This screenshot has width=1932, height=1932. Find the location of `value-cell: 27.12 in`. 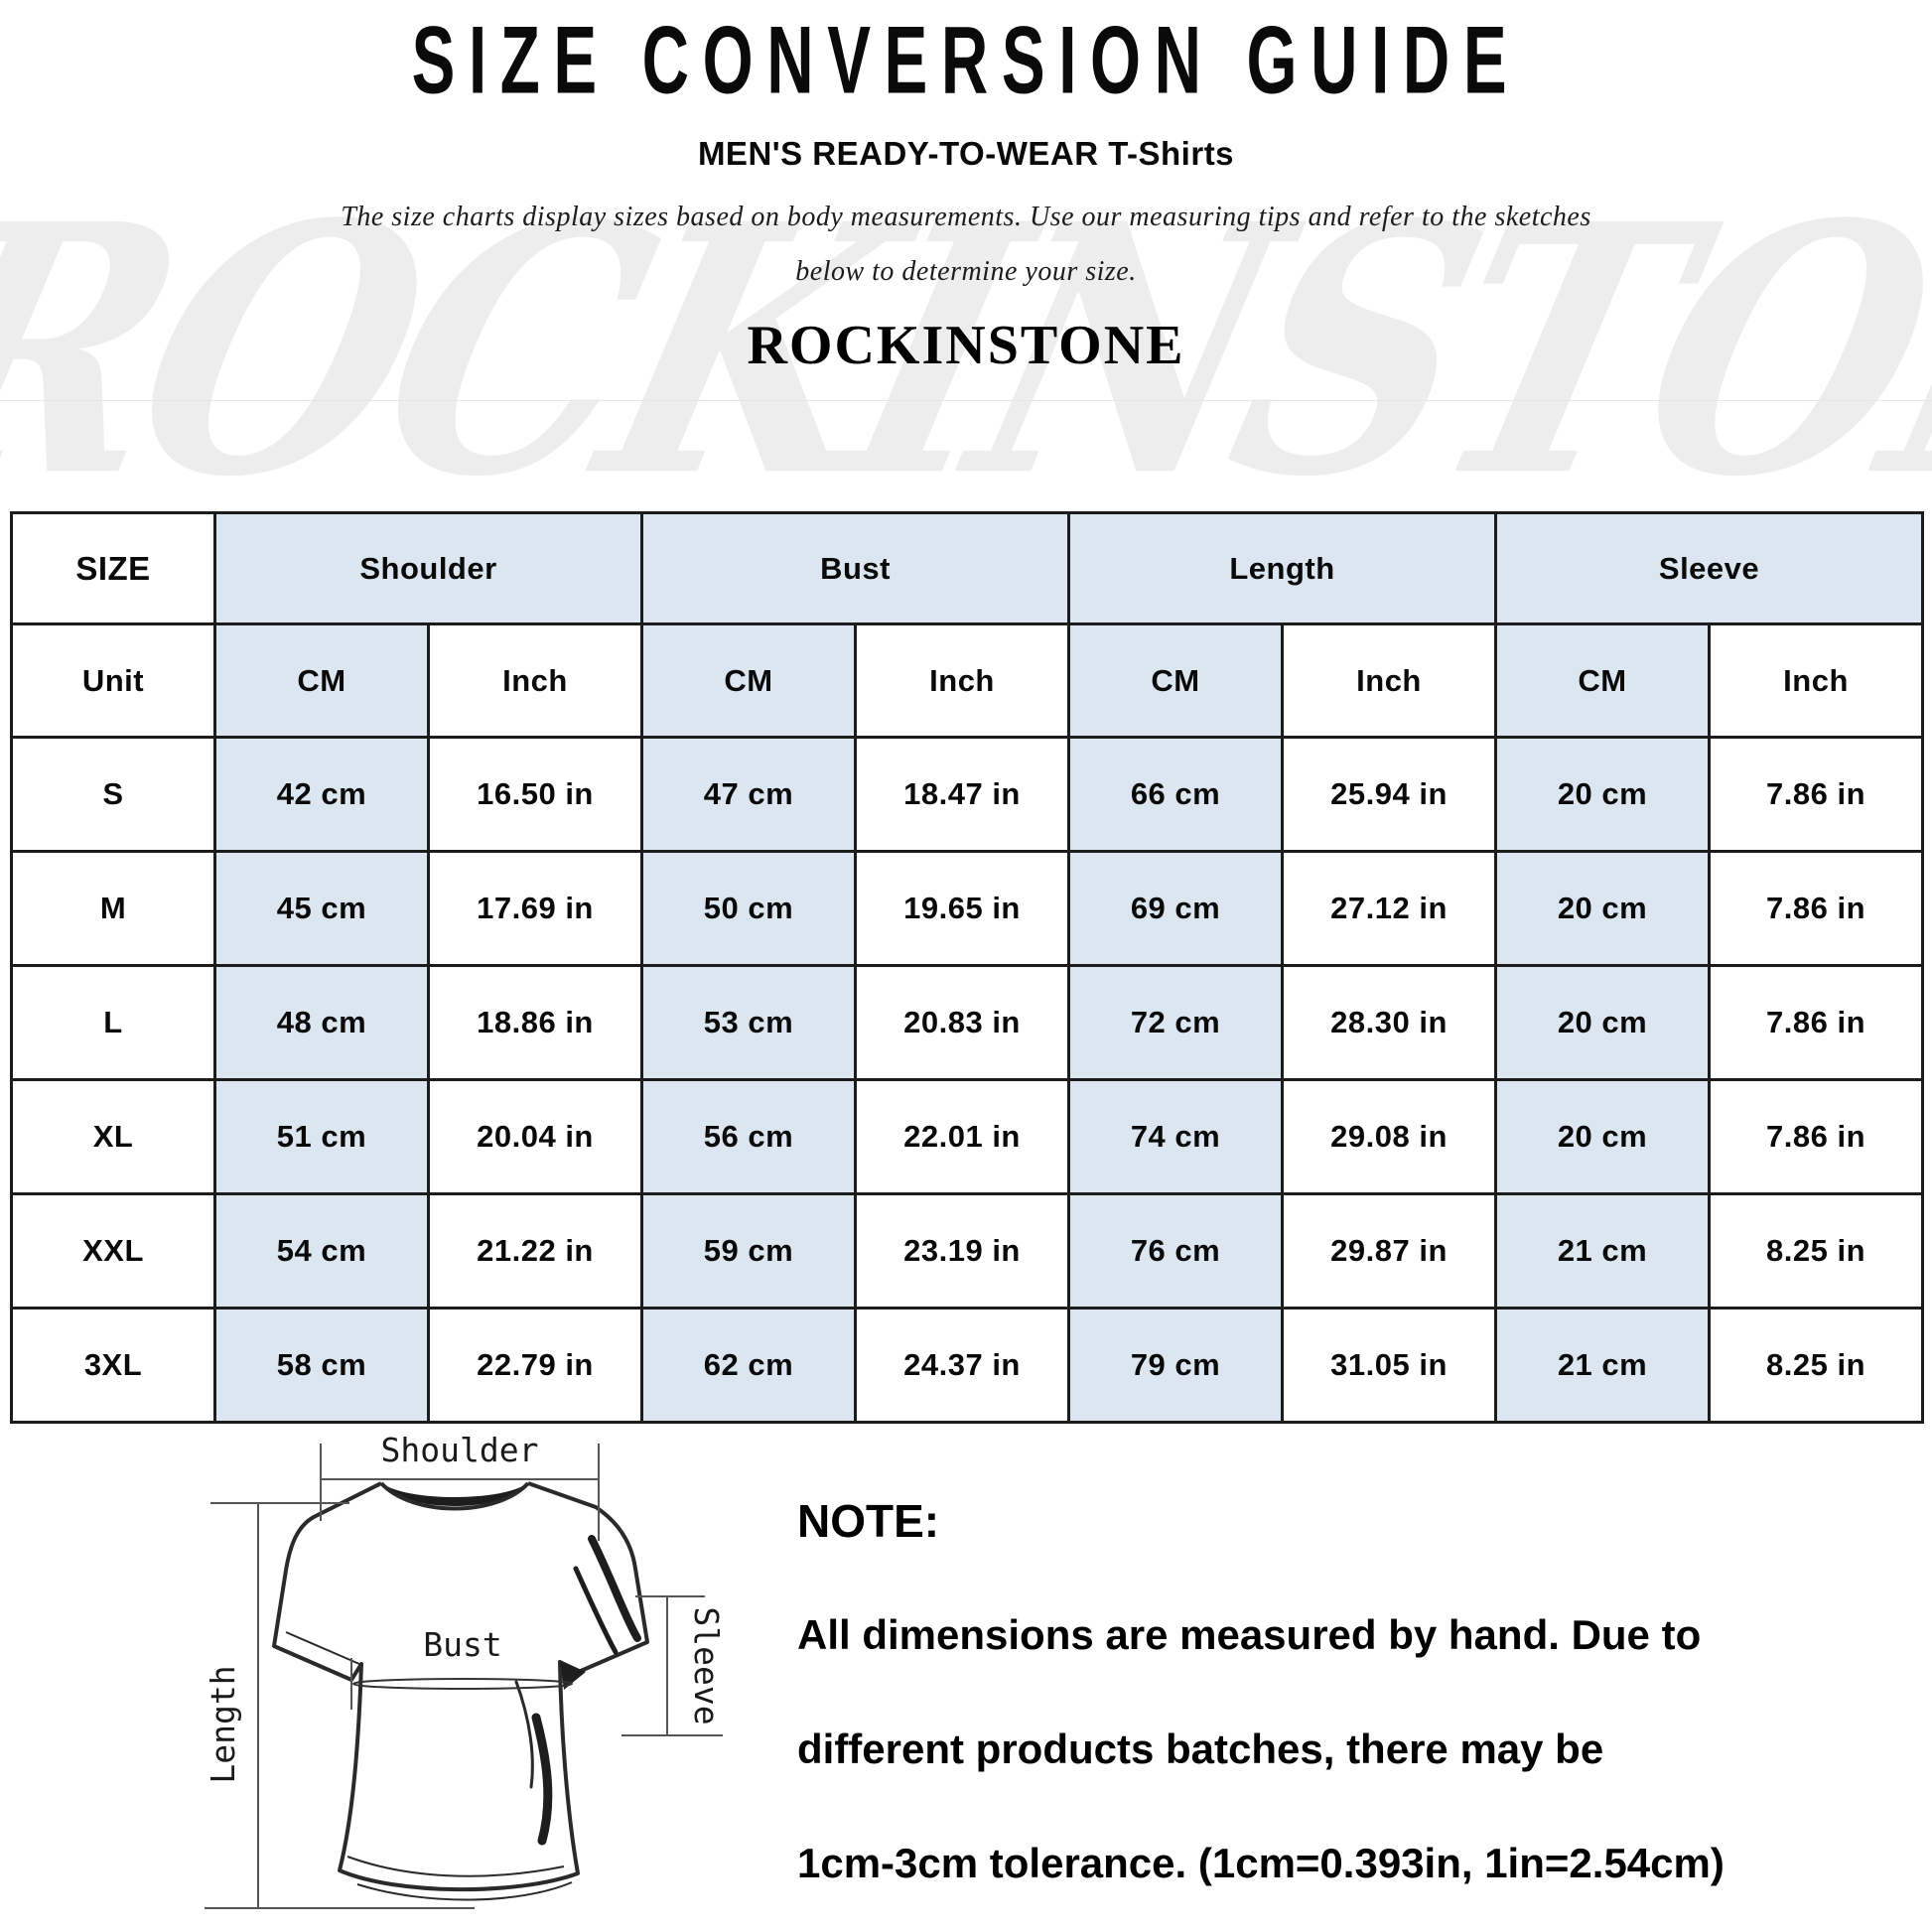

value-cell: 27.12 in is located at coordinates (1390, 909).